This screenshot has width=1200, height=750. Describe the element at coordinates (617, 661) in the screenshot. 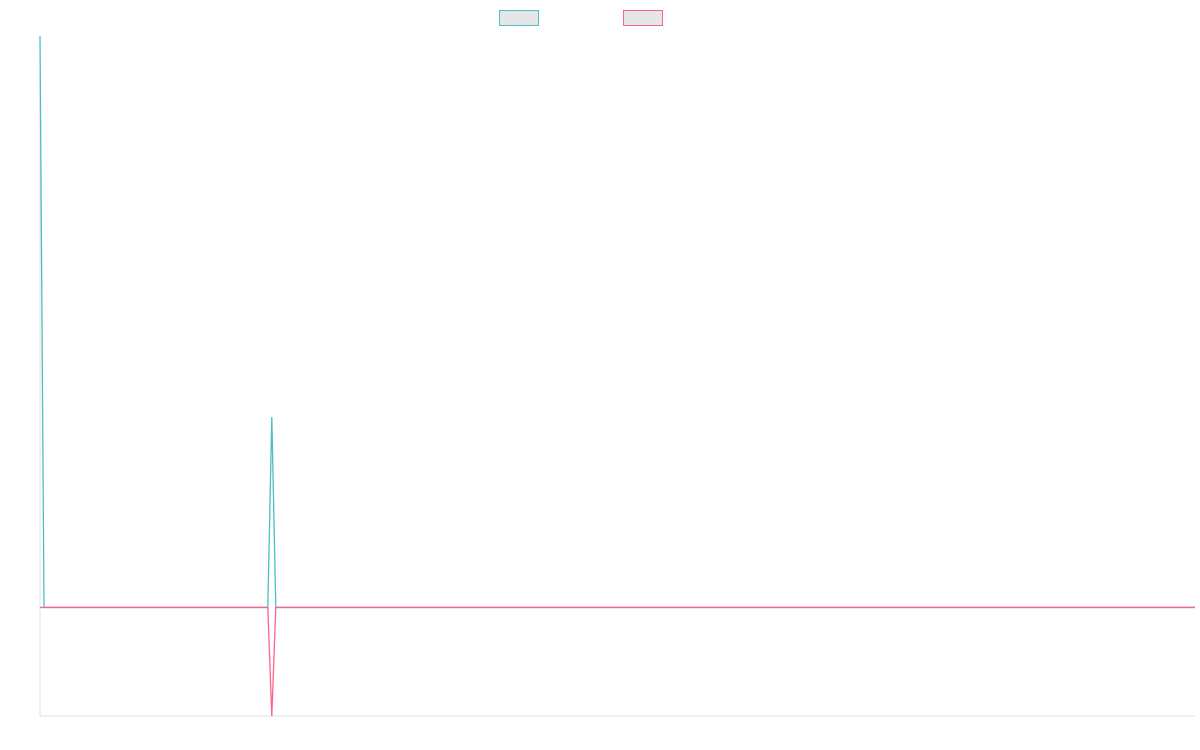

I see `data-line` at that location.